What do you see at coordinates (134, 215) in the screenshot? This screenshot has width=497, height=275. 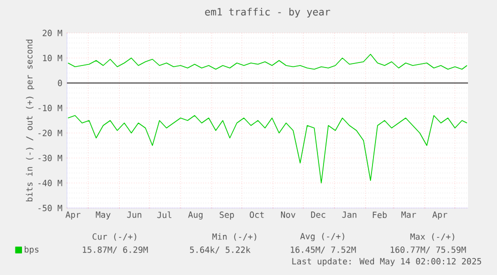 I see `x-tick-label: Jun` at bounding box center [134, 215].